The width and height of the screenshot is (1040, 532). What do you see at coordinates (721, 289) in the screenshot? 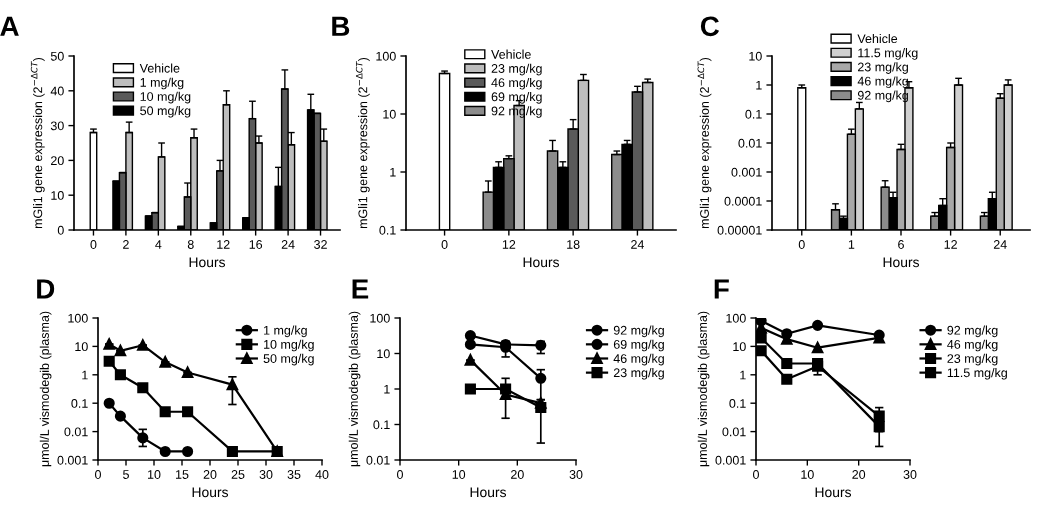
I see `chart-title: F` at bounding box center [721, 289].